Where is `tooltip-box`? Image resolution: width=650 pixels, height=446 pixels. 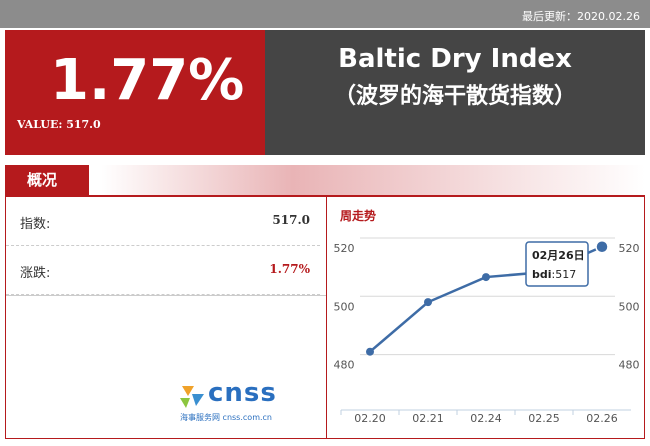 tooltip-box is located at coordinates (557, 264).